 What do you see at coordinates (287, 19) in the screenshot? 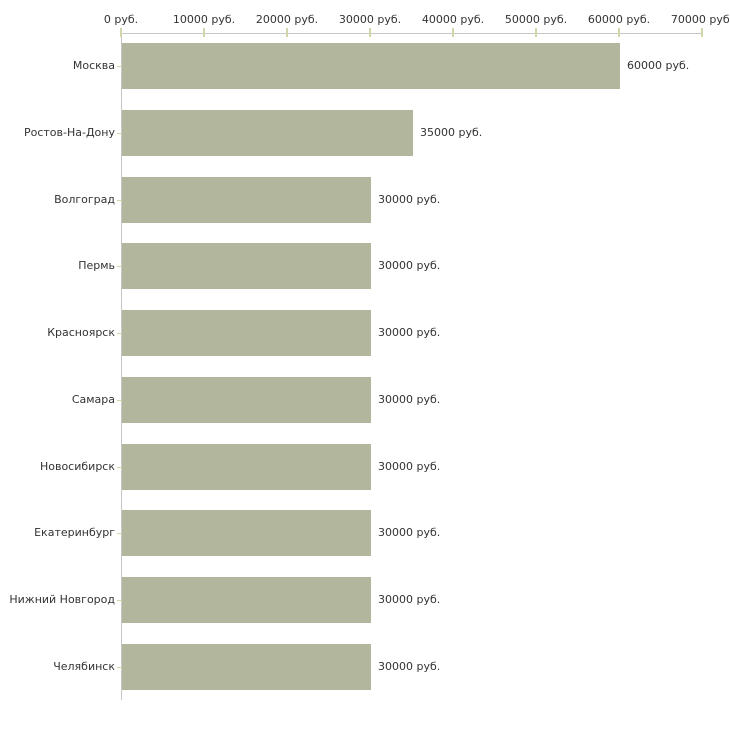
I see `x-tick-label: 20000 руб.` at bounding box center [287, 19].